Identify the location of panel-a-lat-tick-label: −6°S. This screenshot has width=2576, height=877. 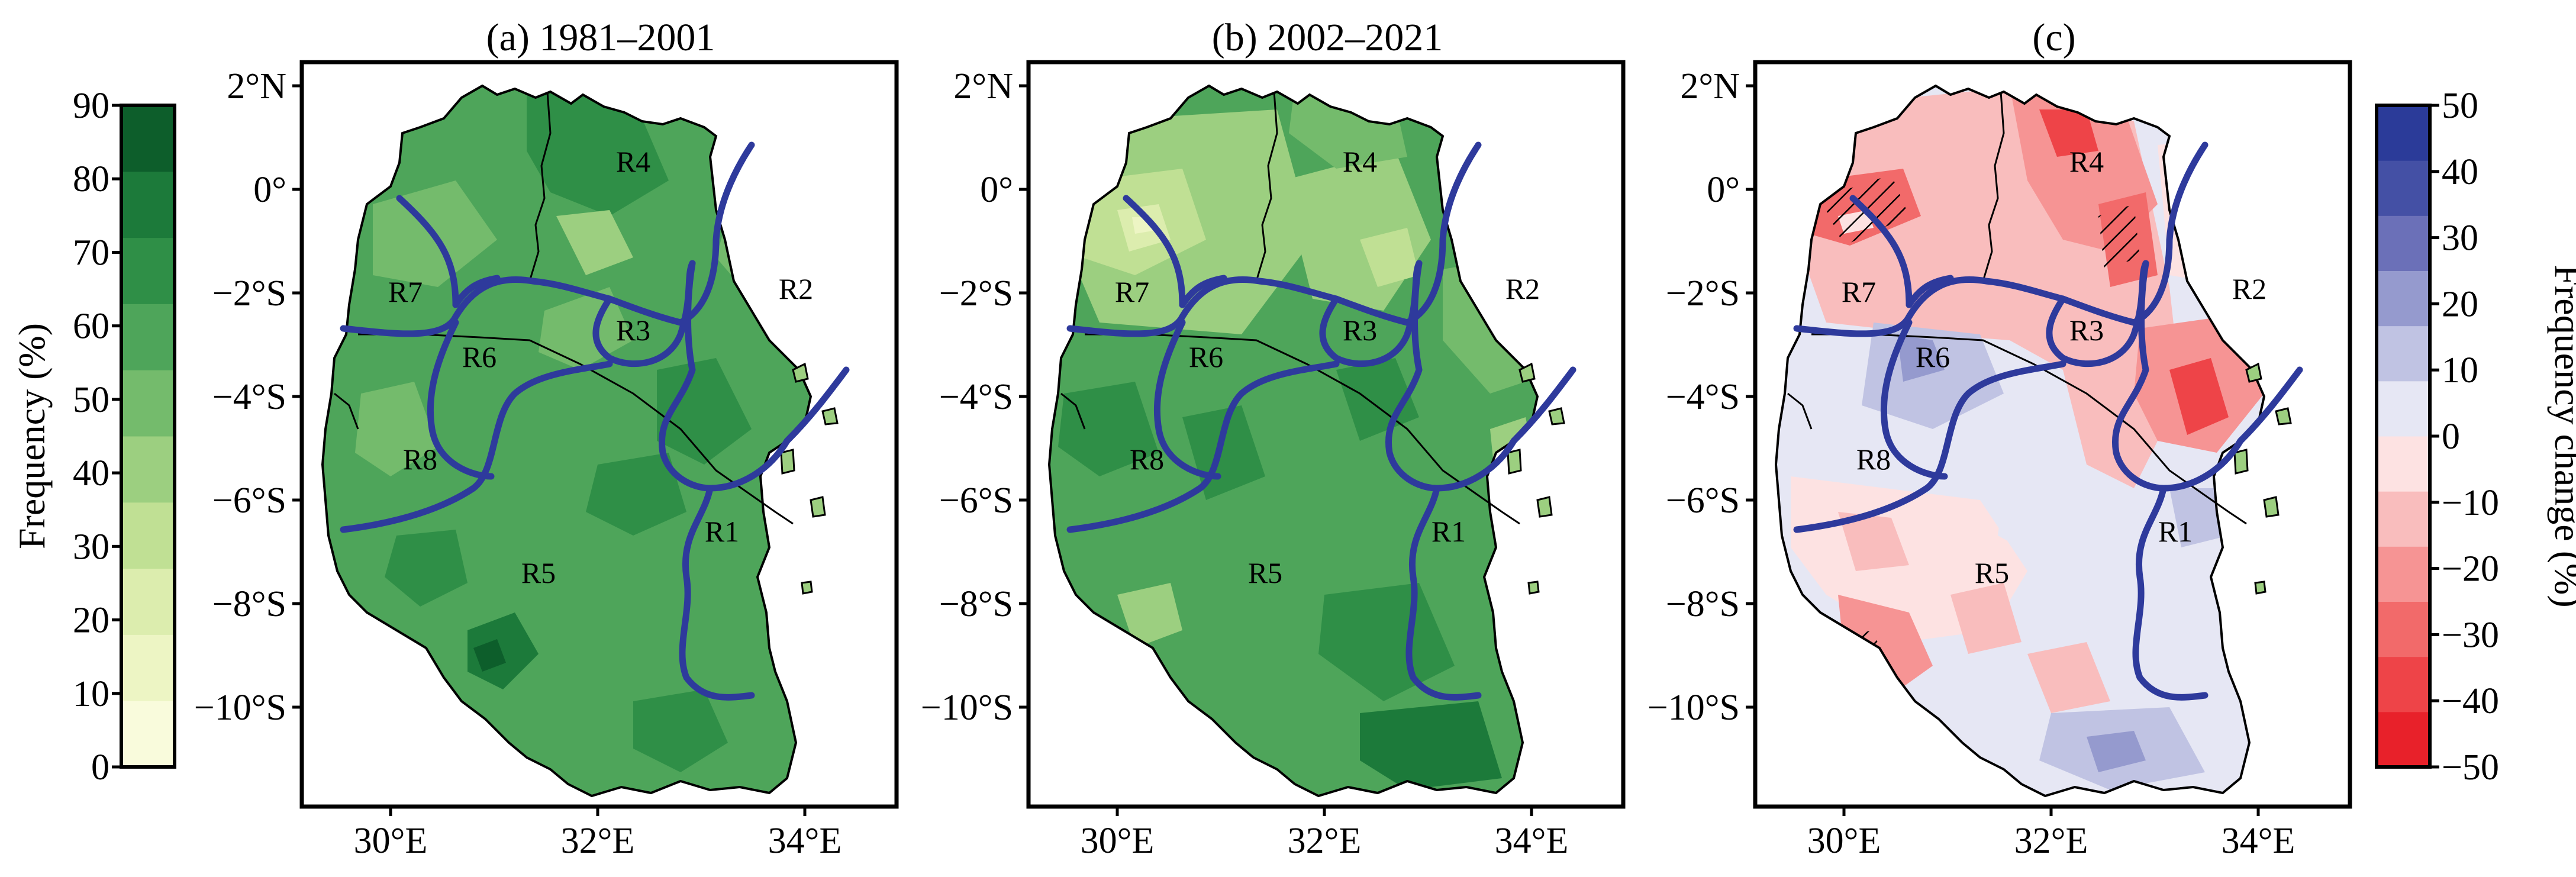
(249, 501).